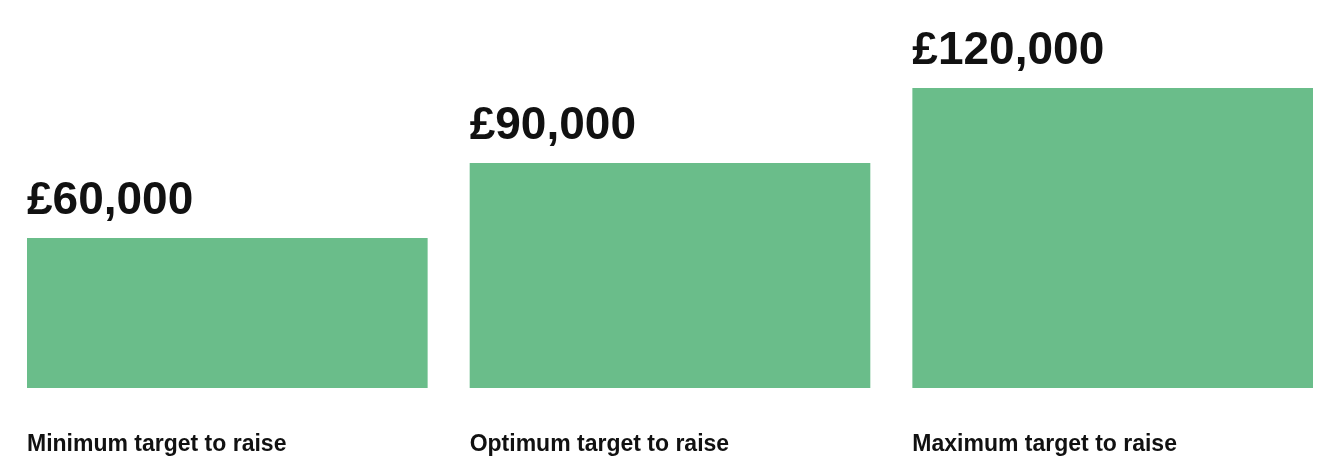 Image resolution: width=1326 pixels, height=462 pixels. I want to click on data-label: £120,000, so click(1008, 48).